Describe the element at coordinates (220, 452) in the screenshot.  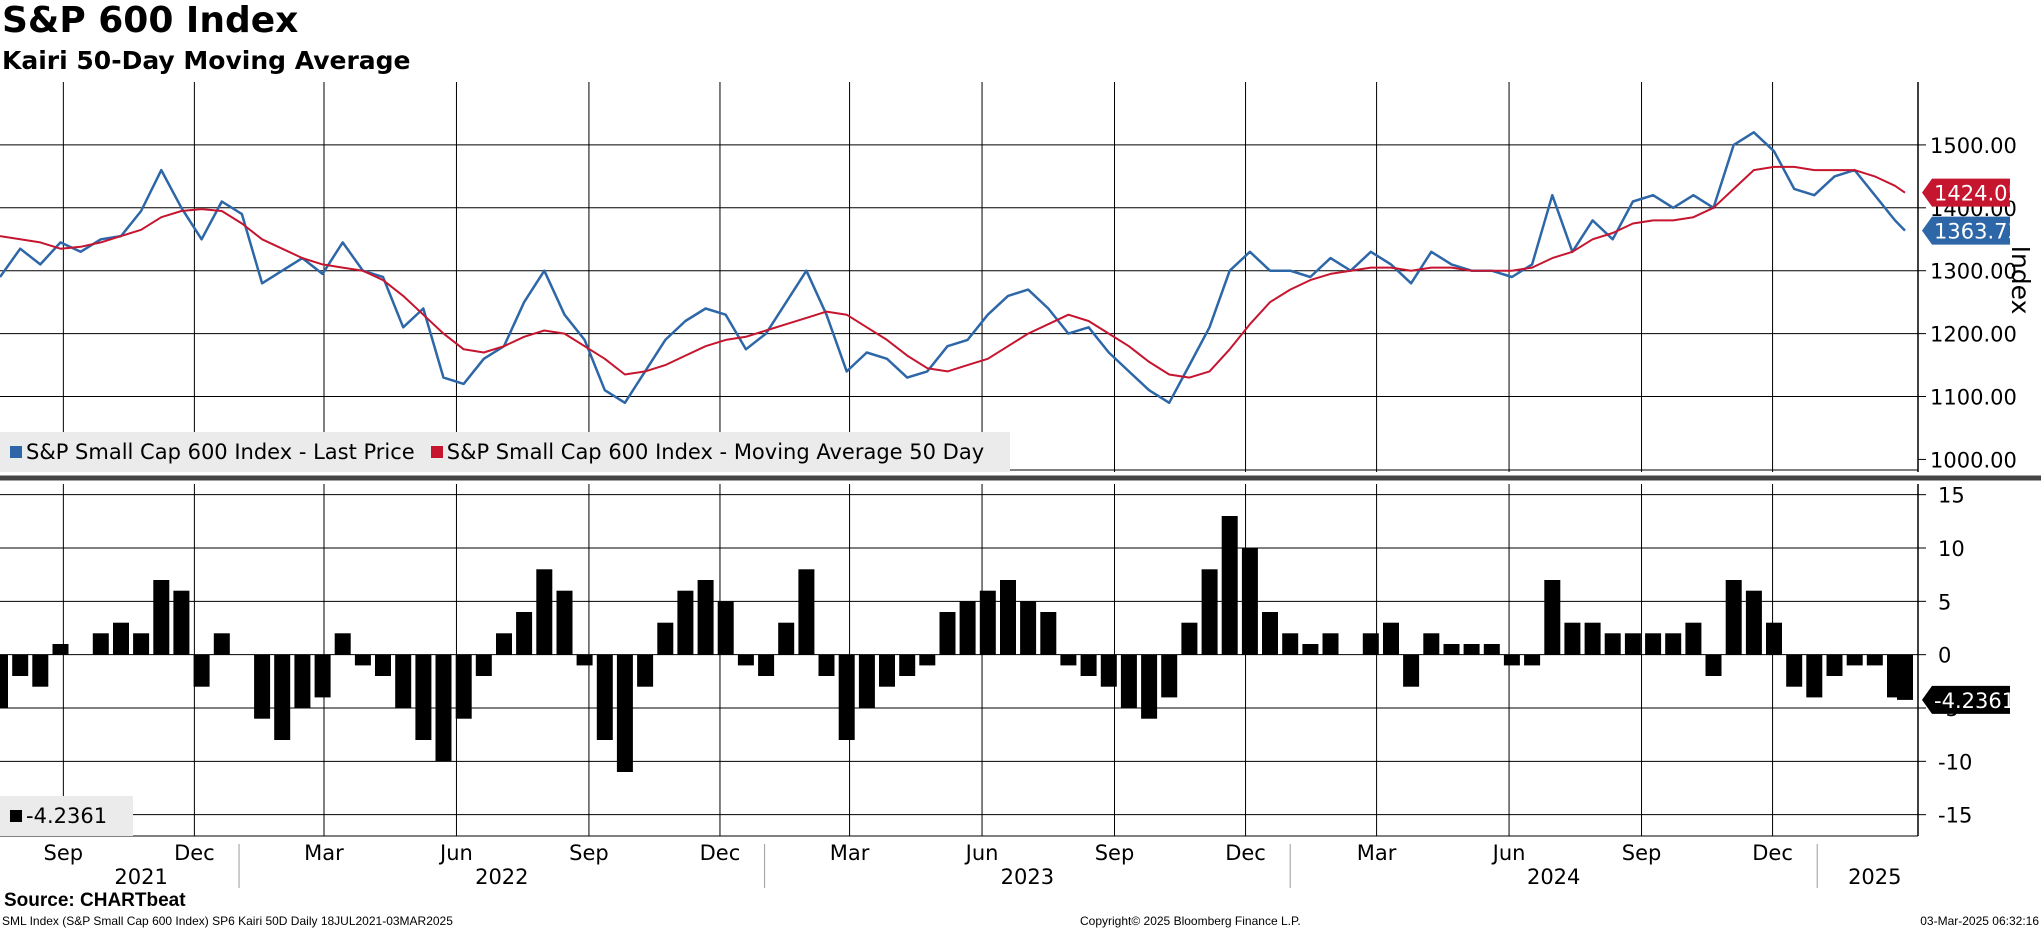
I see `legend-label-price: S&P Small Cap 600 Index - Last Price` at that location.